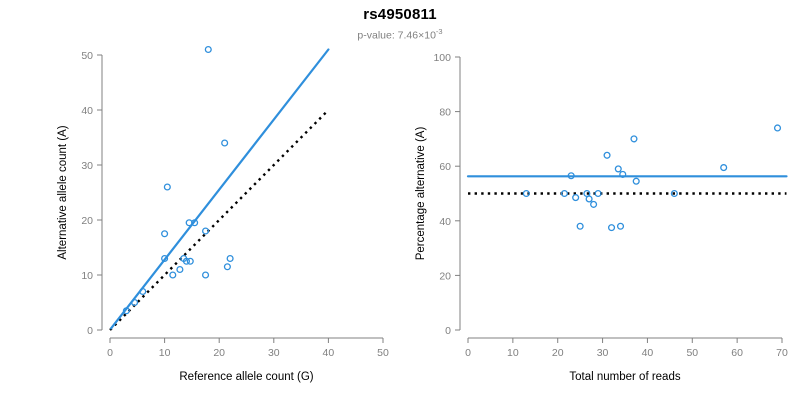  I want to click on y-axis-title: Percentage alternative (A), so click(421, 194).